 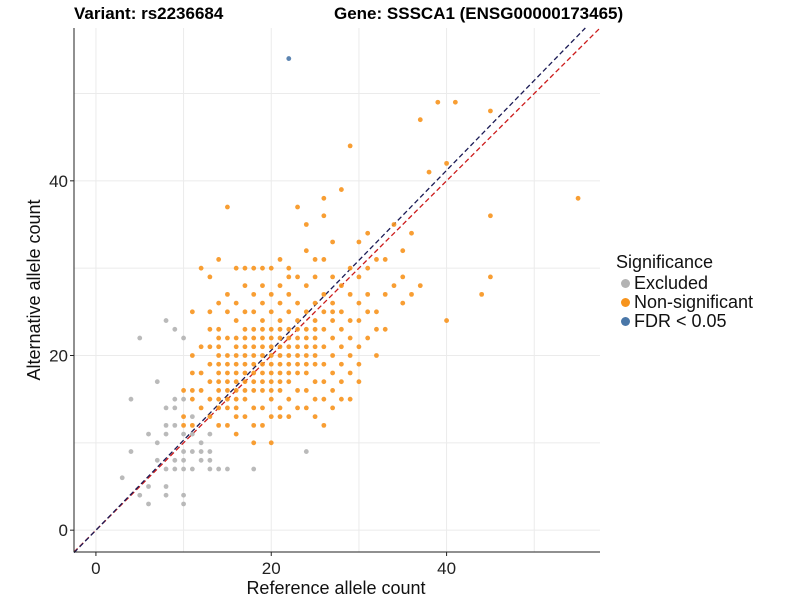 What do you see at coordinates (34, 289) in the screenshot?
I see `y-axis-title: Alternative allele count` at bounding box center [34, 289].